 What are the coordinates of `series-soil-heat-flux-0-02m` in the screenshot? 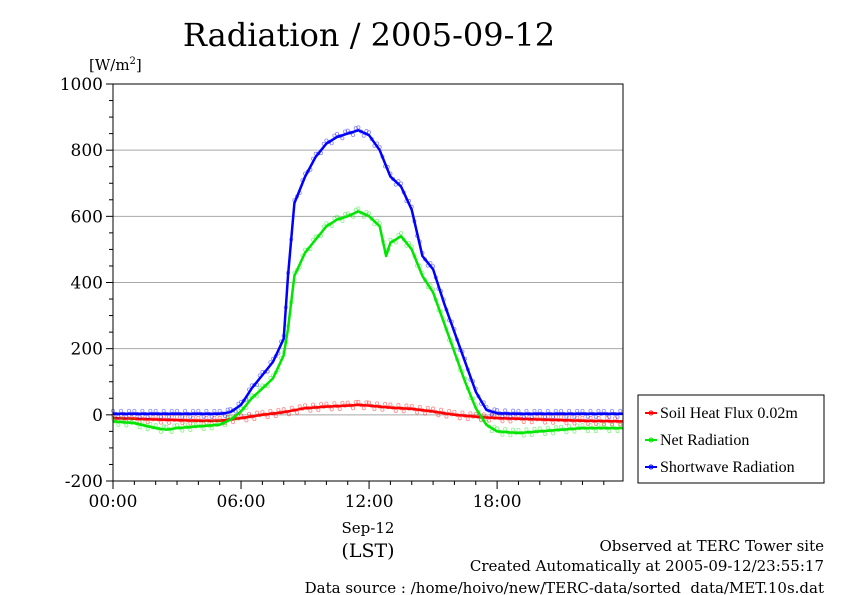 It's located at (367, 413).